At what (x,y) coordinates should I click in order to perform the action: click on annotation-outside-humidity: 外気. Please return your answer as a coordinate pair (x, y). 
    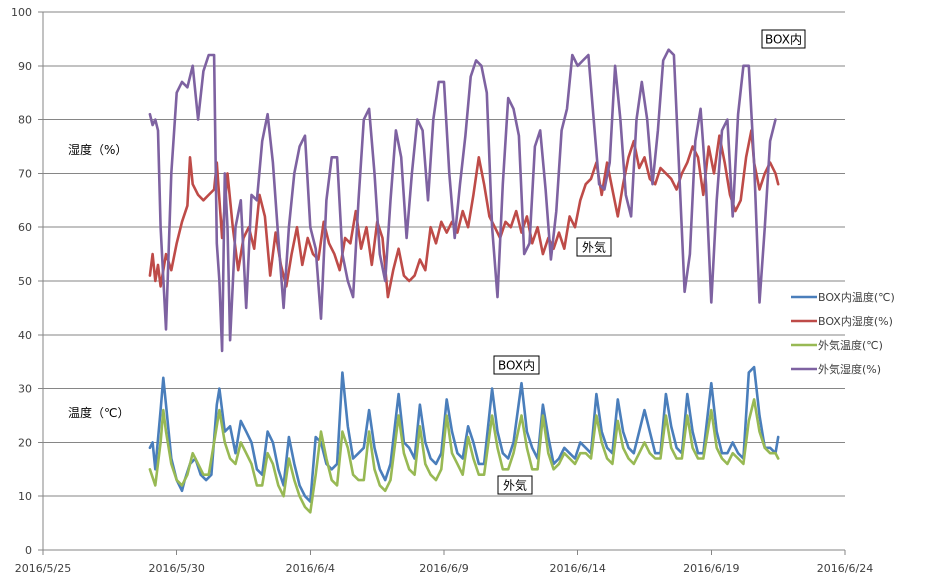
    Looking at the image, I should click on (594, 247).